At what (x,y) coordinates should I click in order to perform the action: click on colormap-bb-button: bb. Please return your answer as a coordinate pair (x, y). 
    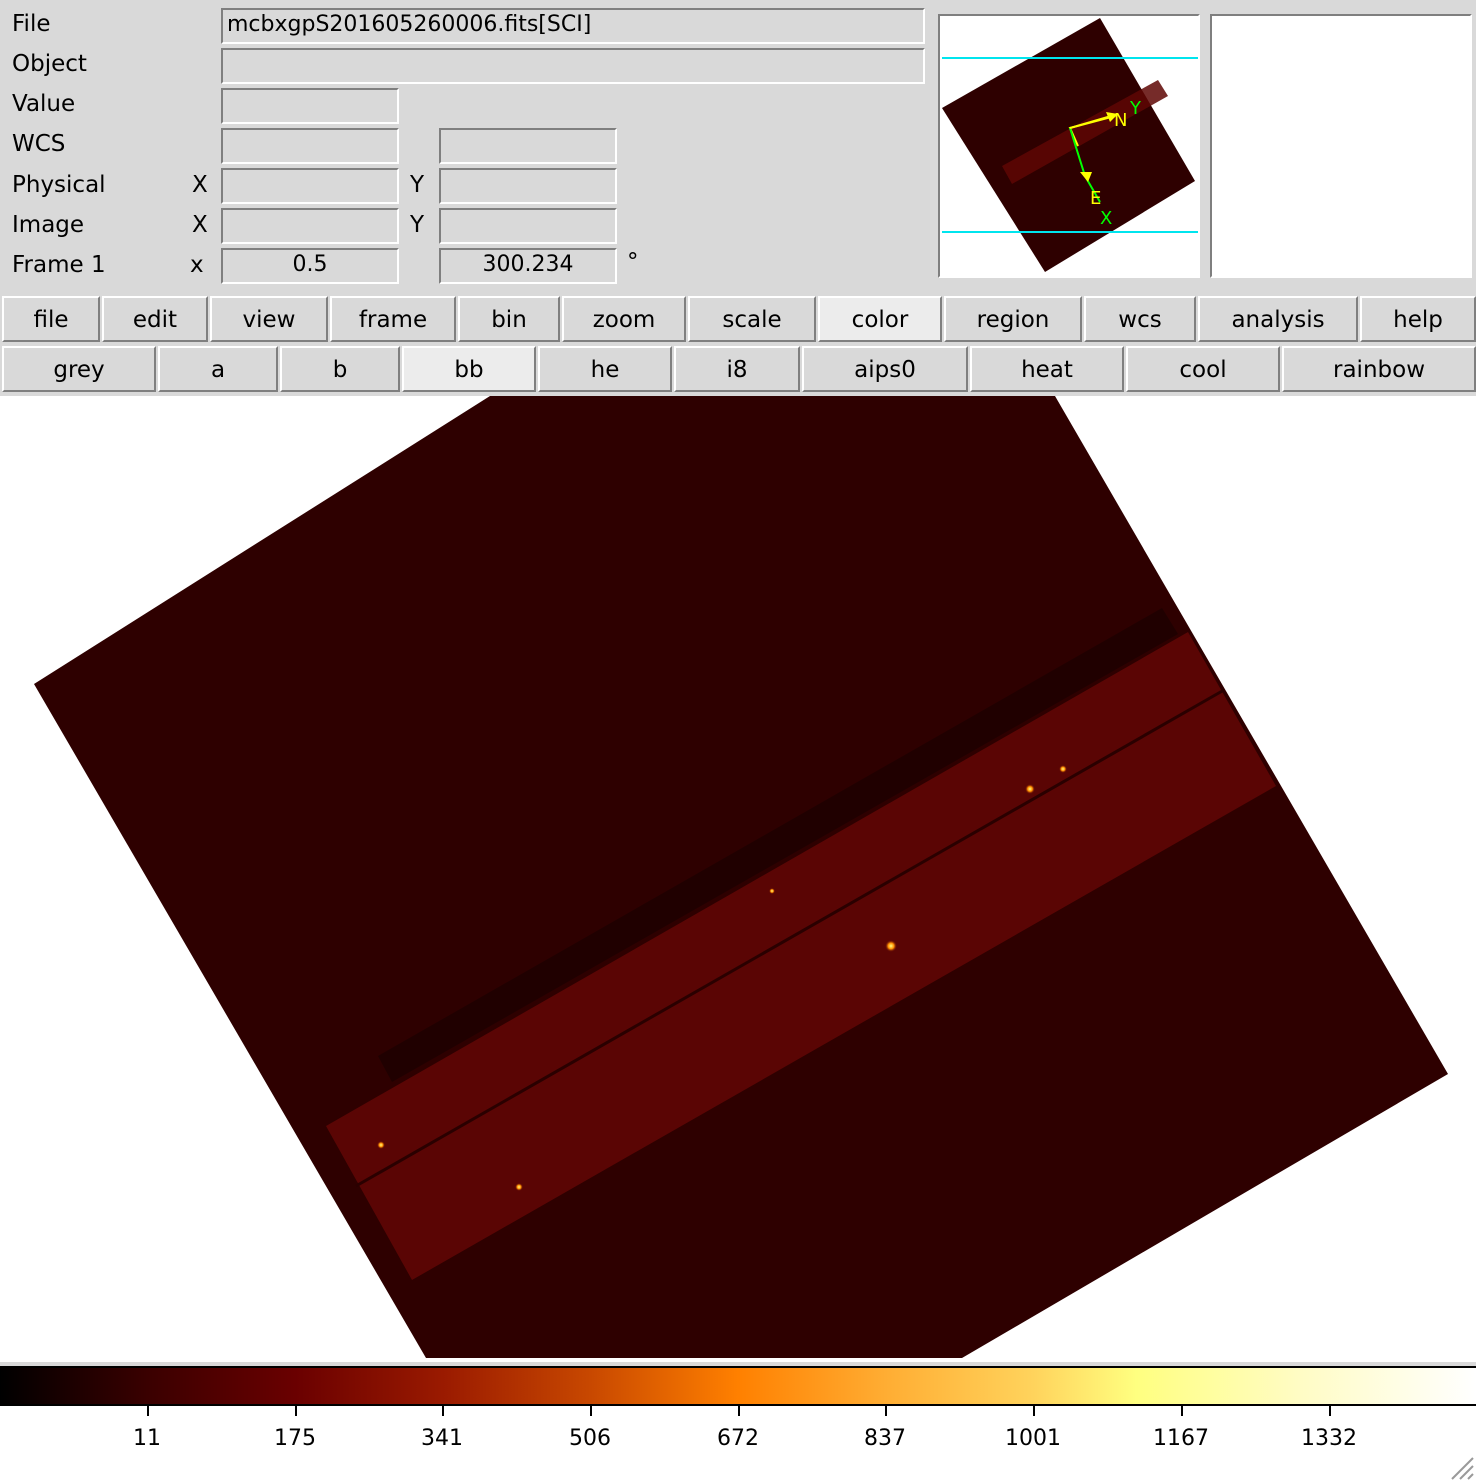
    Looking at the image, I should click on (469, 369).